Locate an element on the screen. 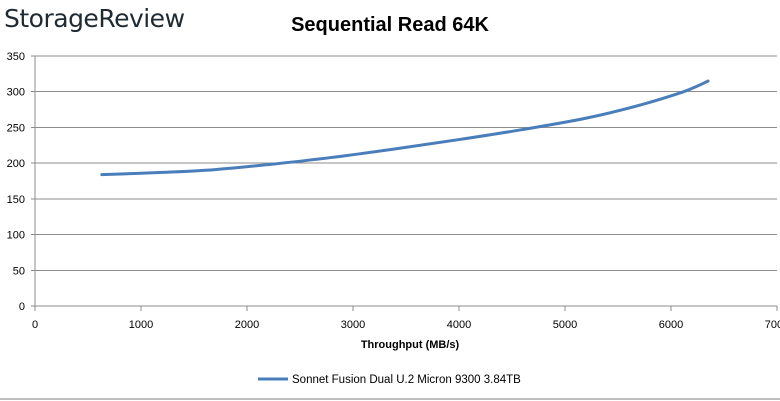 The image size is (780, 401). y-tick-label: 250 is located at coordinates (16, 128).